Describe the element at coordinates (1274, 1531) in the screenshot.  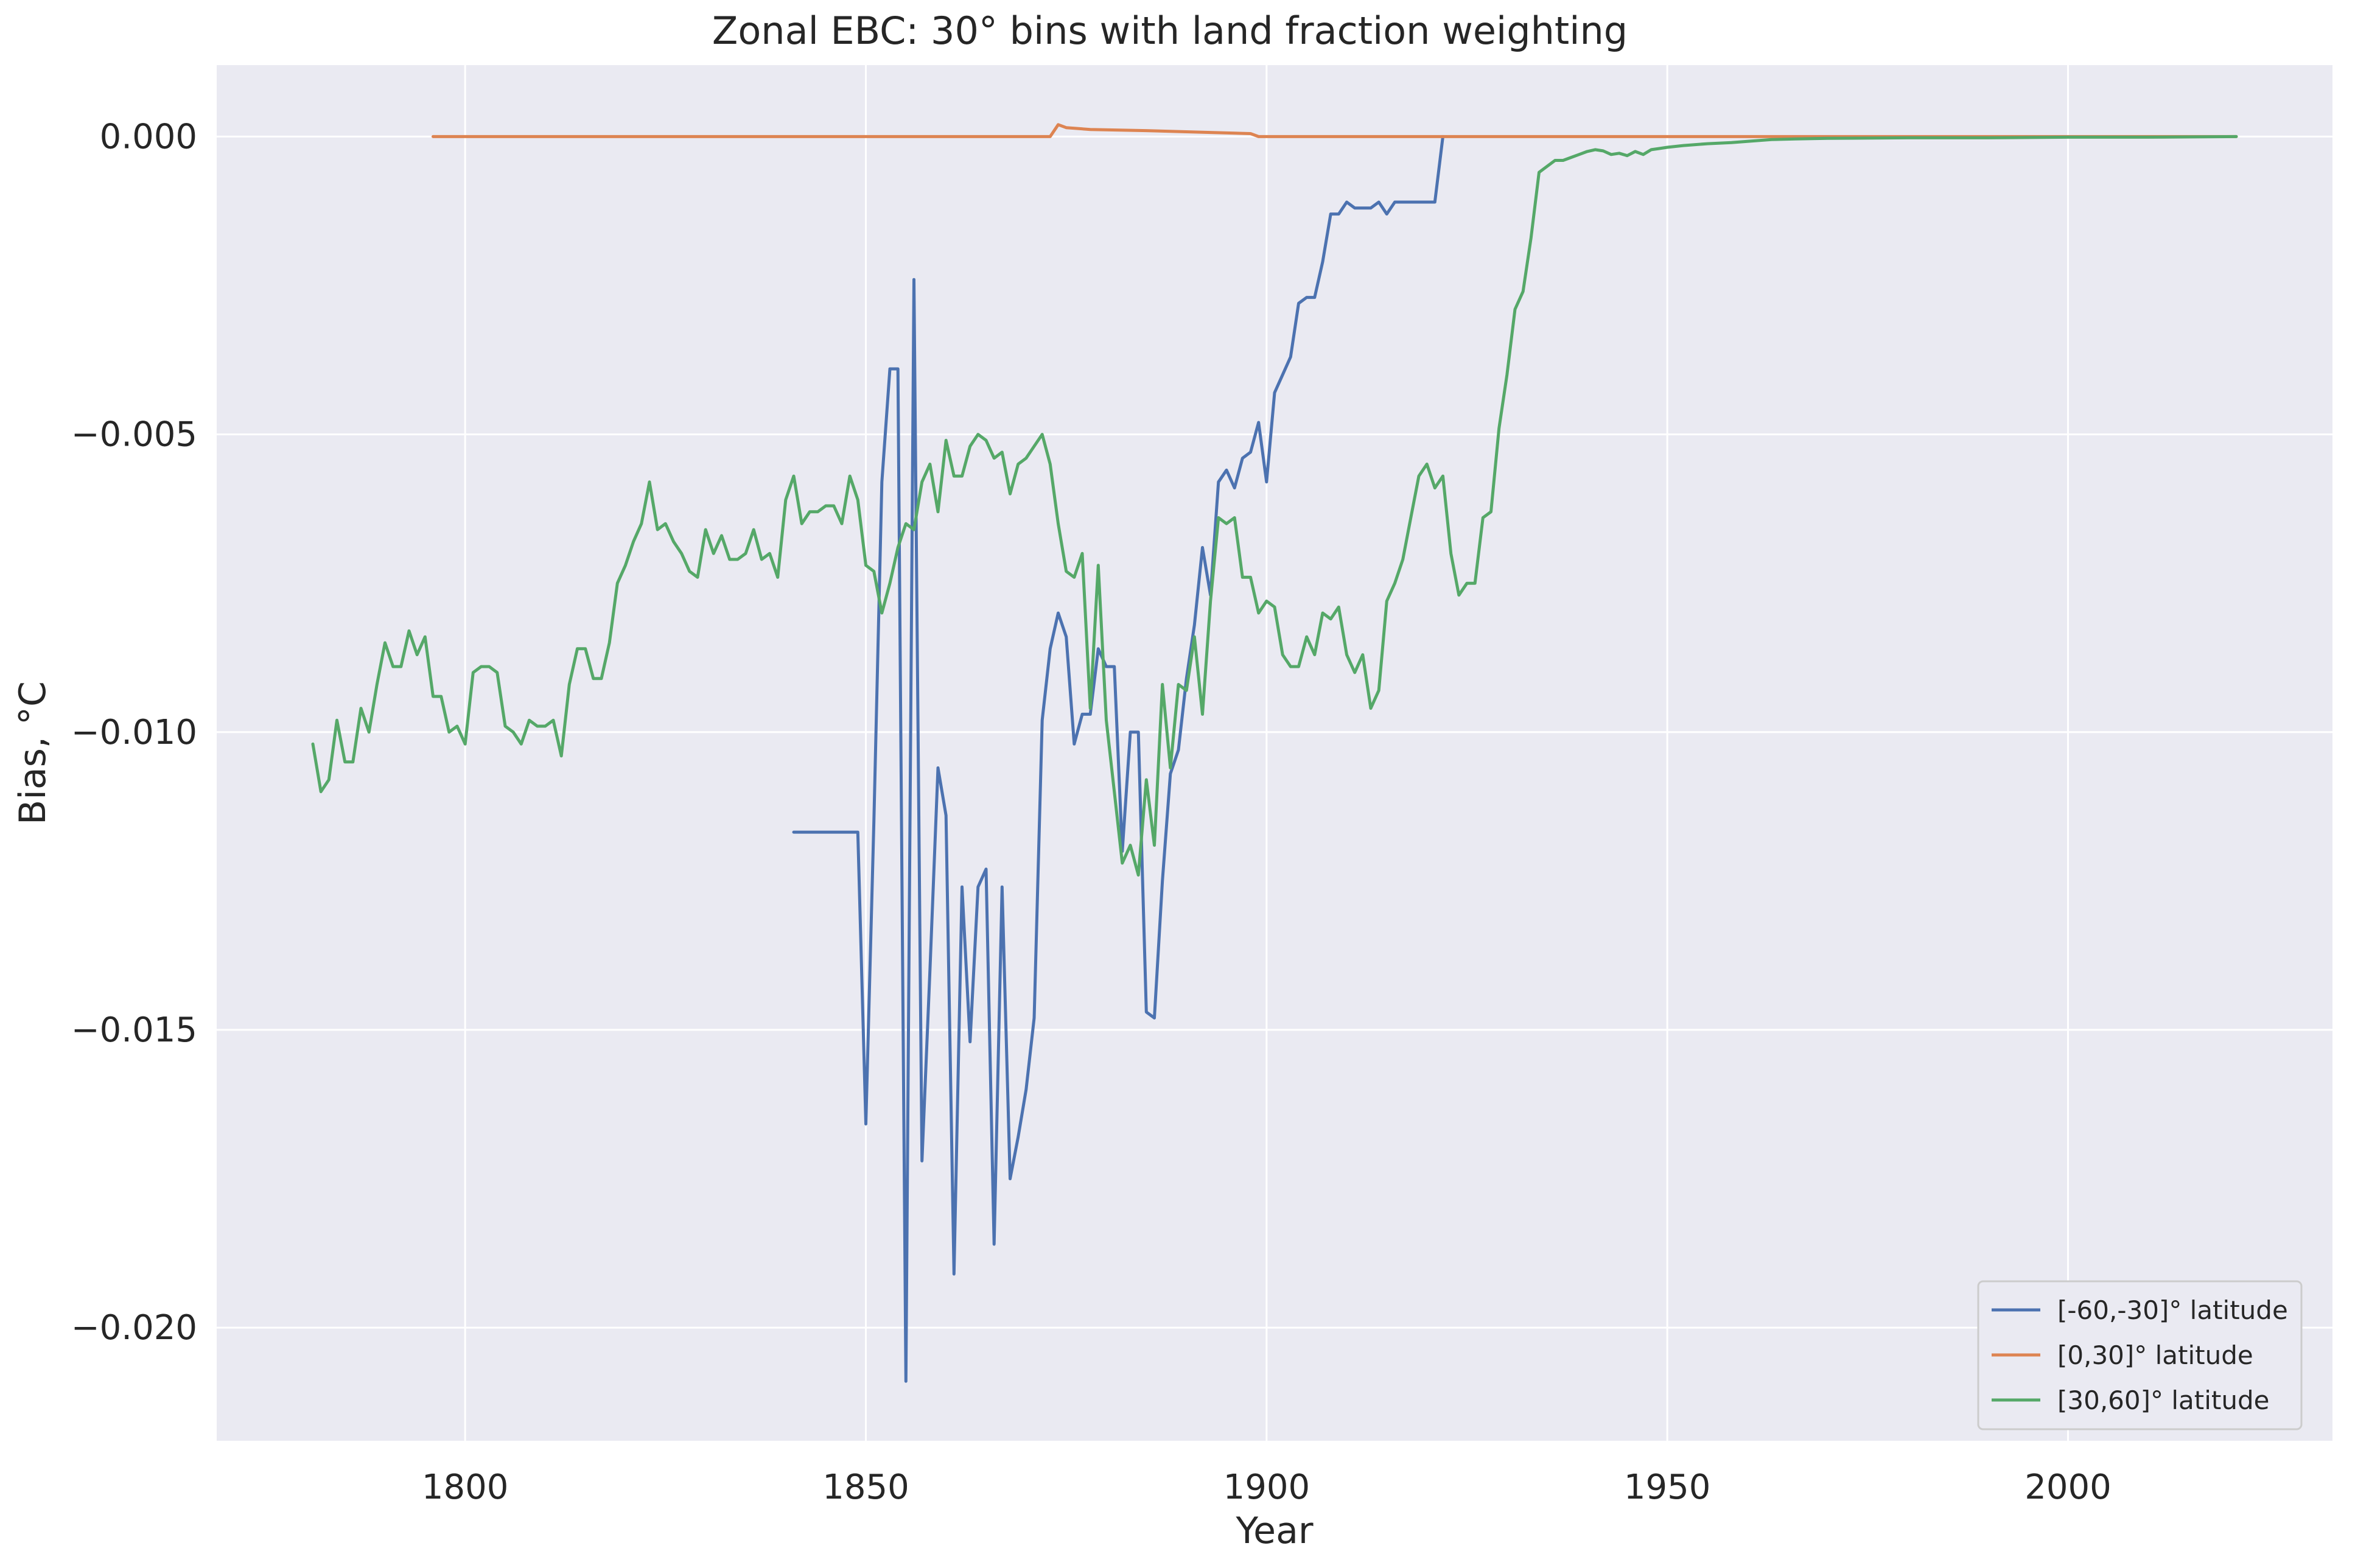
I see `x-axis-label: Year` at that location.